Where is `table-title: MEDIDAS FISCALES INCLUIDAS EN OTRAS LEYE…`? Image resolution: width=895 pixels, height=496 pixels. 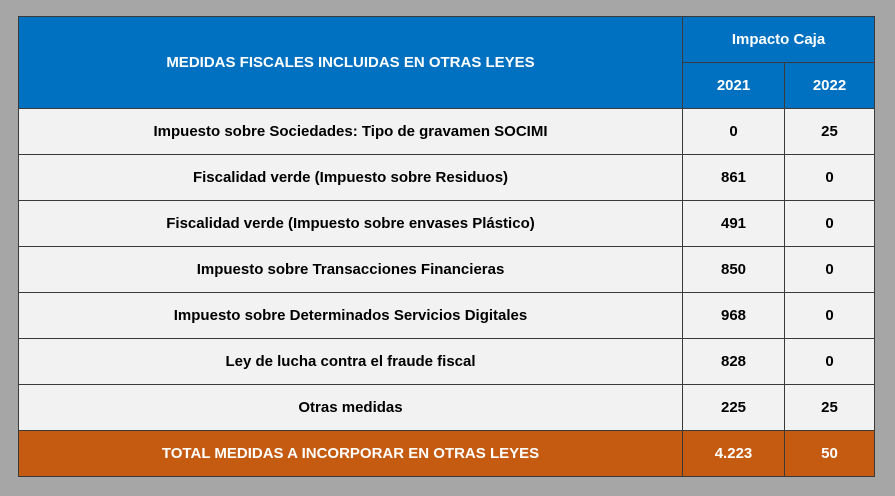
table-title: MEDIDAS FISCALES INCLUIDAS EN OTRAS LEYE… is located at coordinates (350, 62).